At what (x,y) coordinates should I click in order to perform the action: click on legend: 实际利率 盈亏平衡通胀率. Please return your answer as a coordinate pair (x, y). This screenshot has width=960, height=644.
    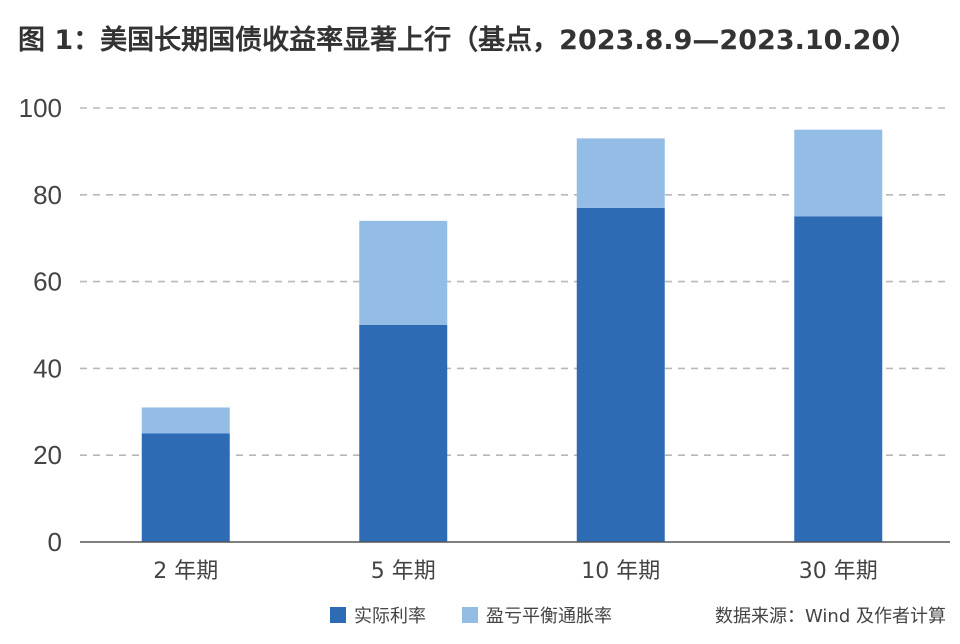
    Looking at the image, I should click on (489, 615).